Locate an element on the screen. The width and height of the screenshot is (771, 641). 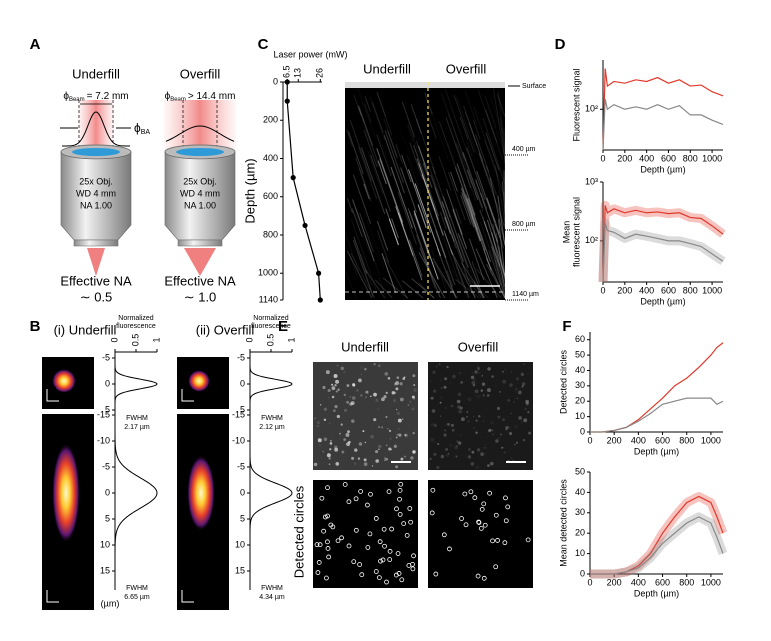
x-axis-title: Depth (µm) is located at coordinates (656, 451).